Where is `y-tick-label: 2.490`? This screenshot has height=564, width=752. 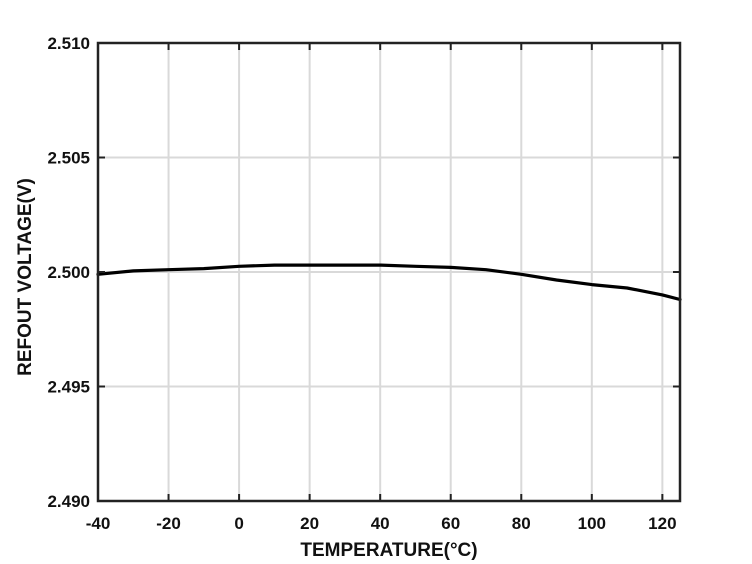
y-tick-label: 2.490 is located at coordinates (68, 501).